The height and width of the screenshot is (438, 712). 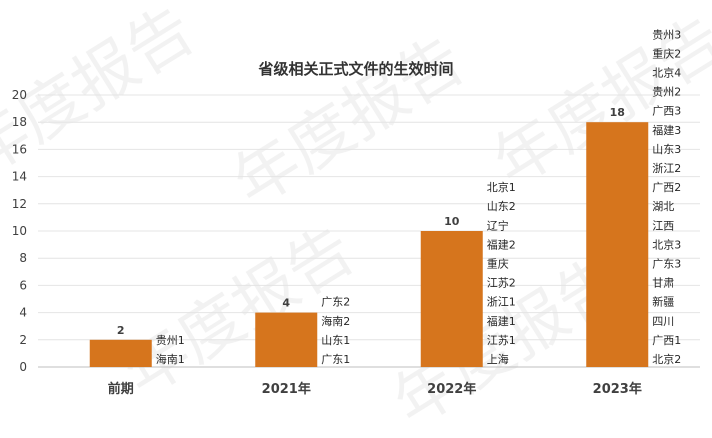 I want to click on annotation-label: 重庆, so click(x=498, y=264).